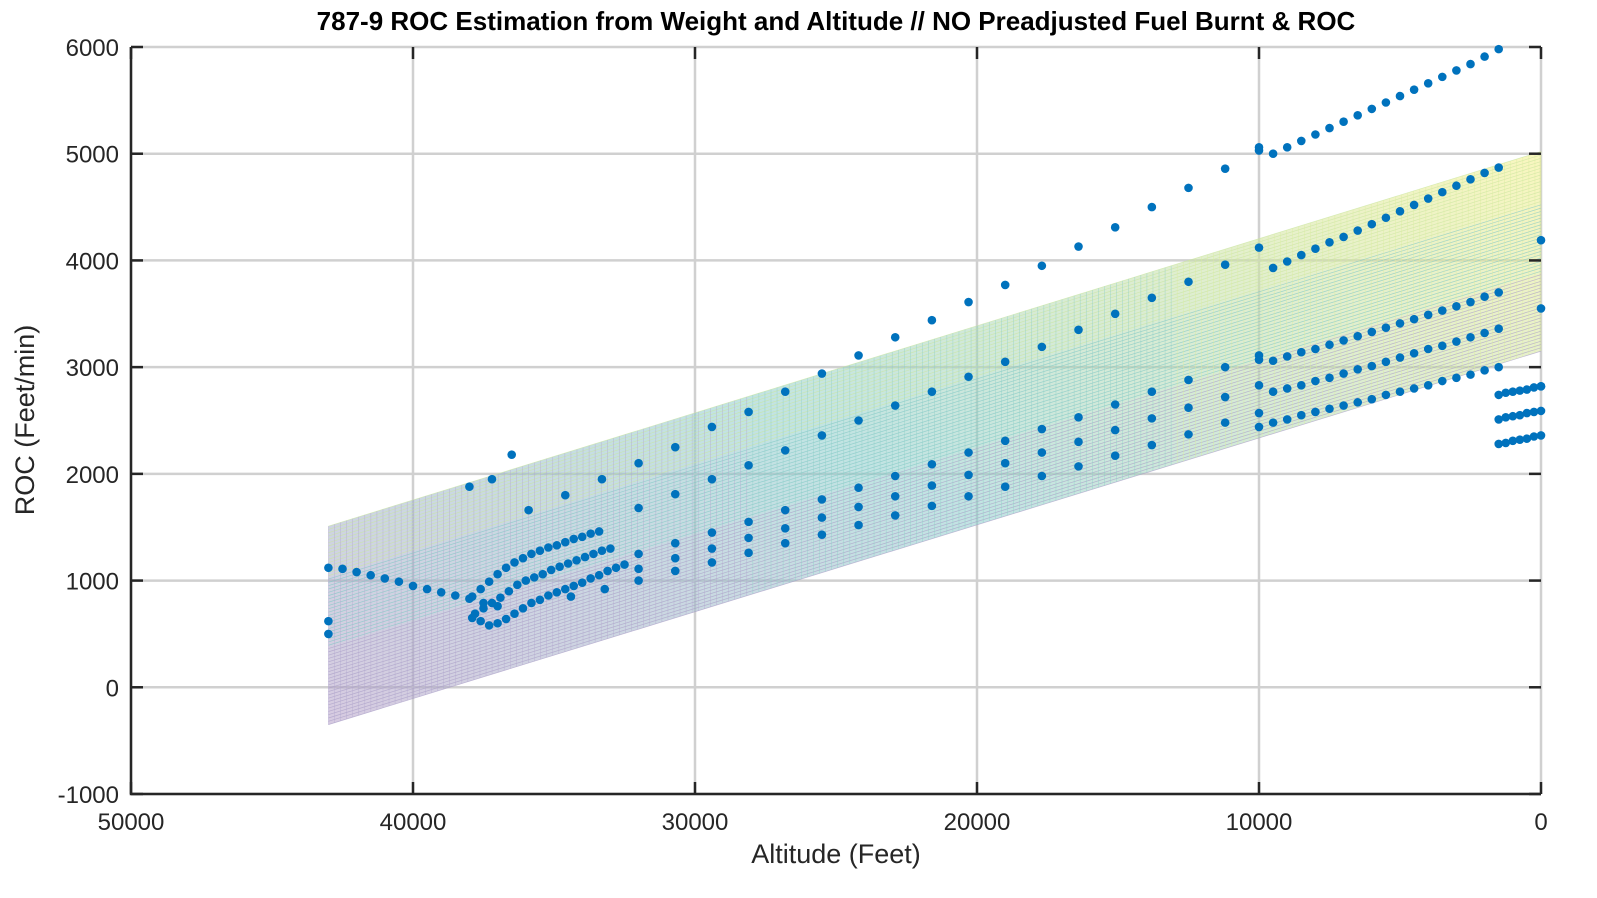  What do you see at coordinates (1540, 822) in the screenshot?
I see `x-tick-label: 0` at bounding box center [1540, 822].